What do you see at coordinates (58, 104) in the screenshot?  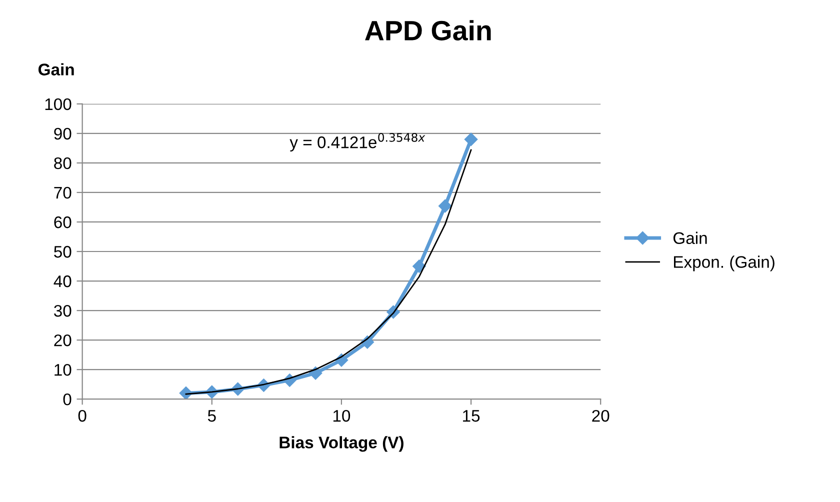 I see `y-tick-label: 100` at bounding box center [58, 104].